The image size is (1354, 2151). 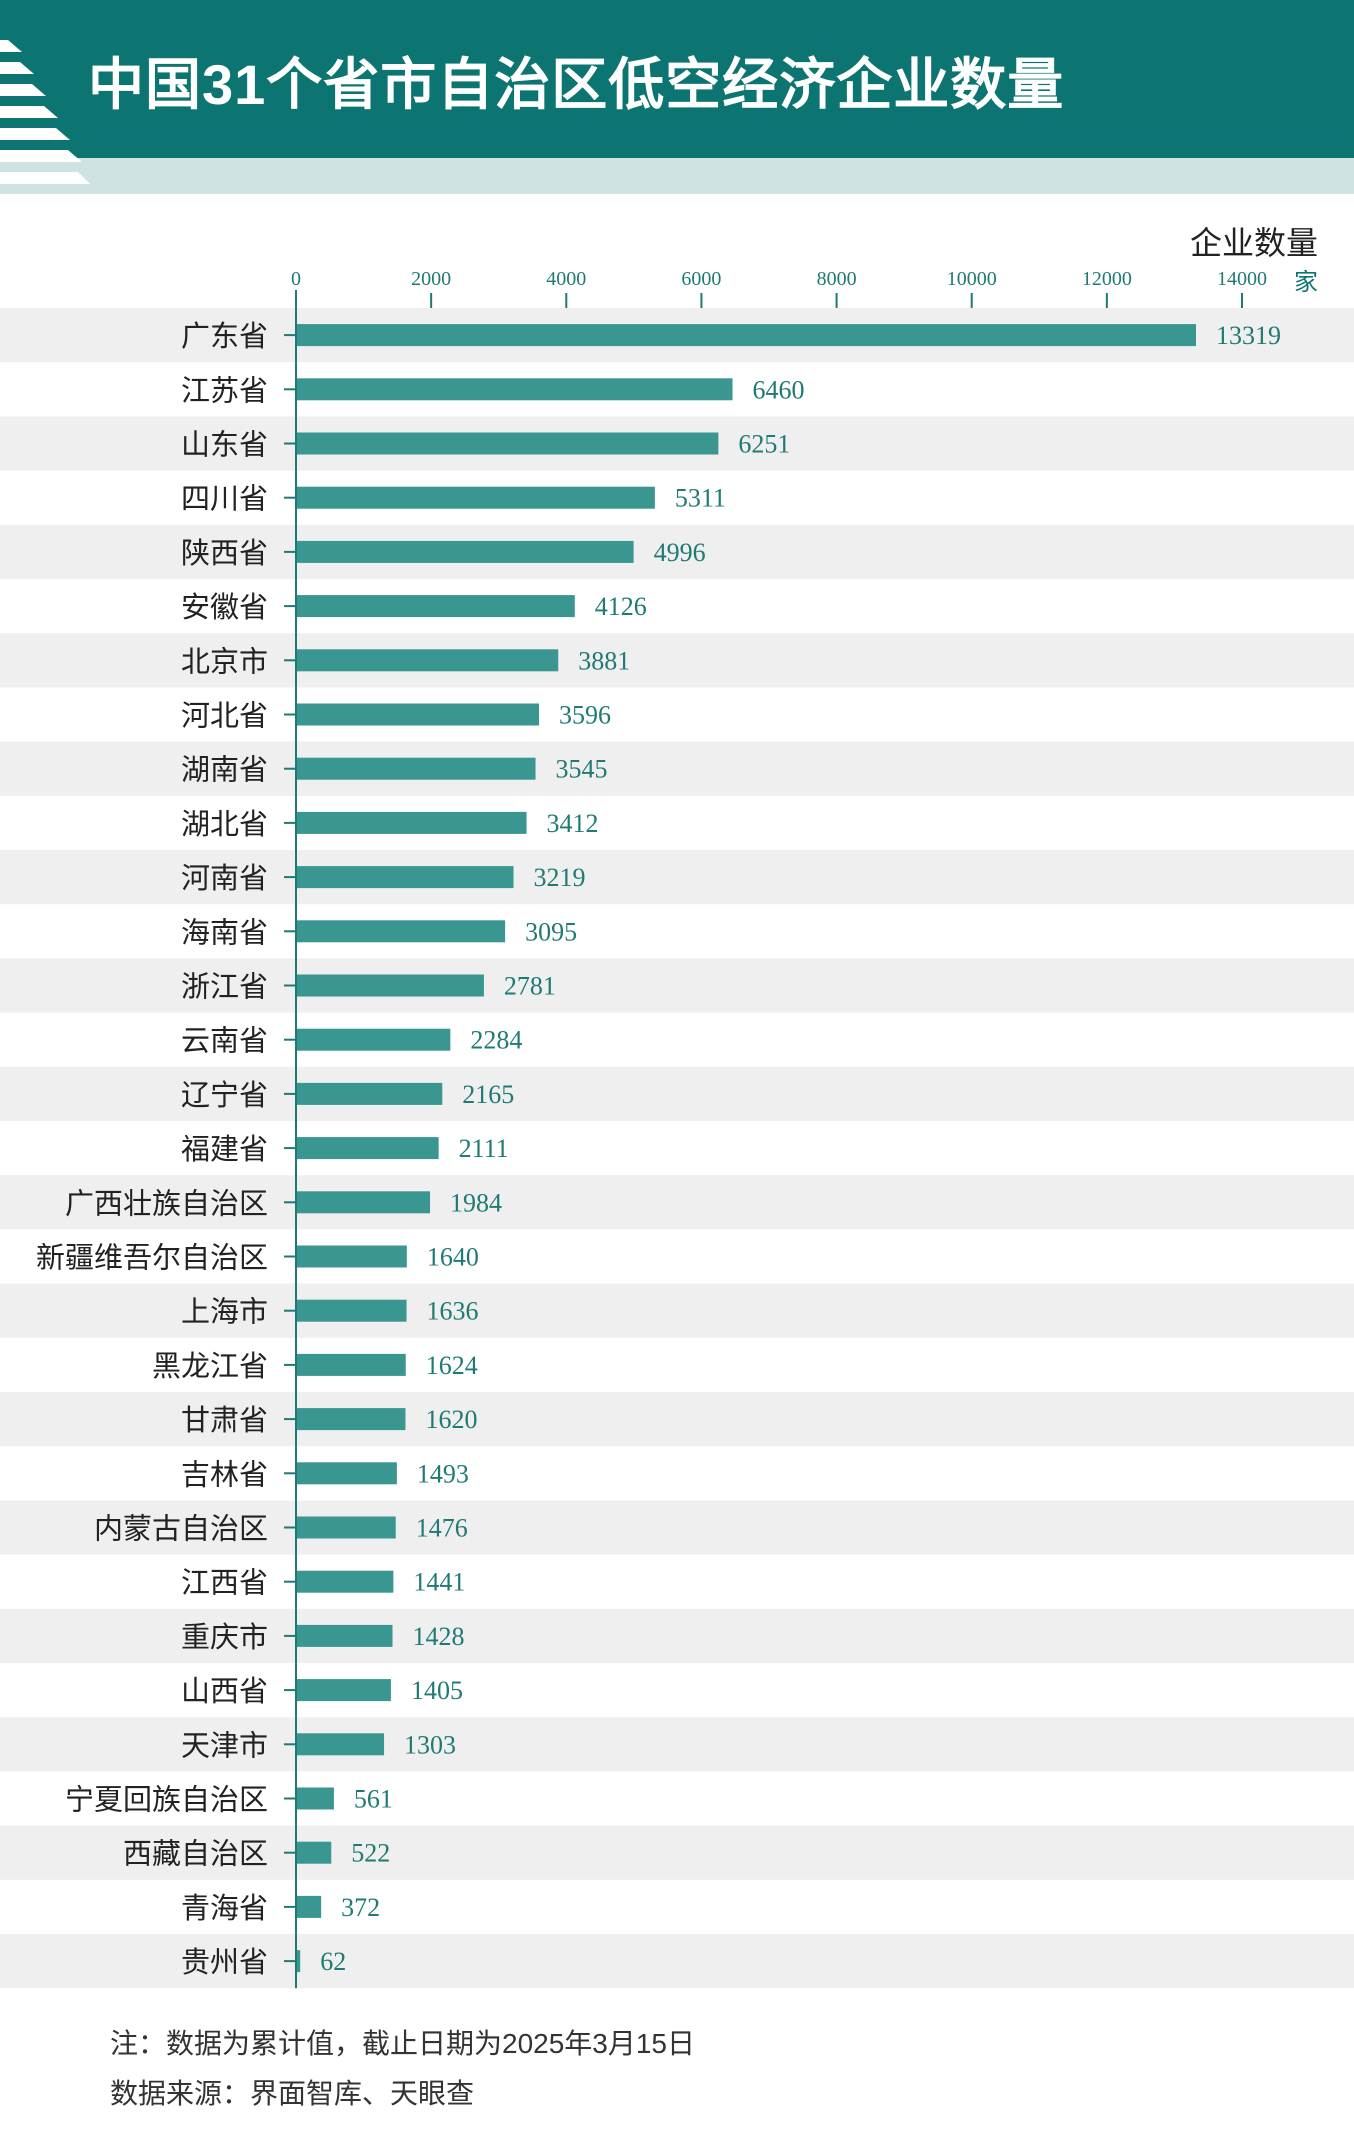 I want to click on data-source: 数据来源：界面智库、天眼查, so click(x=292, y=2093).